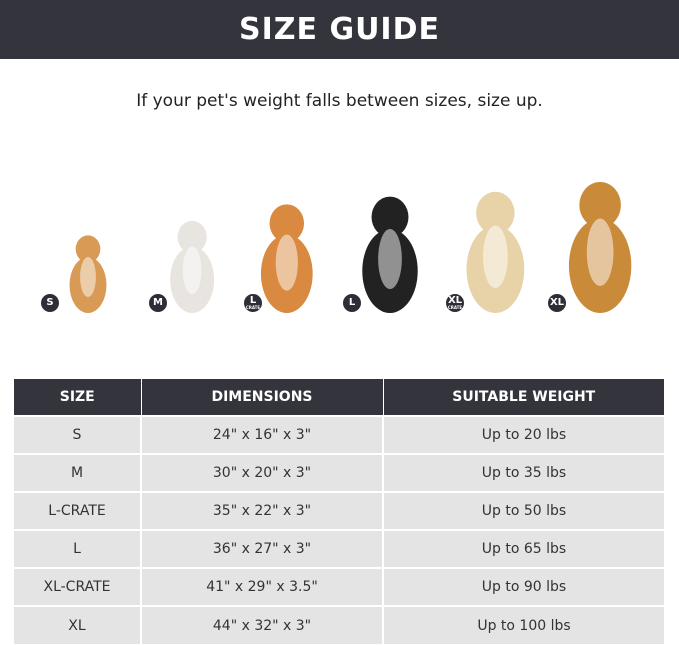  Describe the element at coordinates (78, 586) in the screenshot. I see `size-cell: XL-CRATE` at that location.